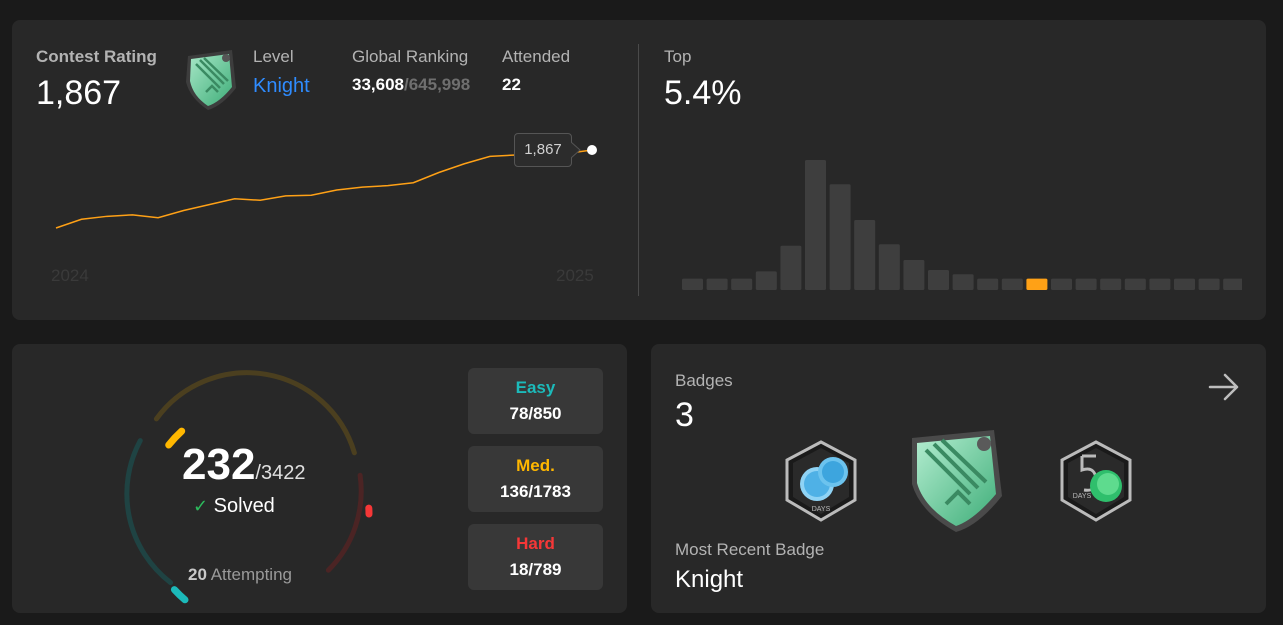  I want to click on days-badge-text: DAYS, so click(821, 509).